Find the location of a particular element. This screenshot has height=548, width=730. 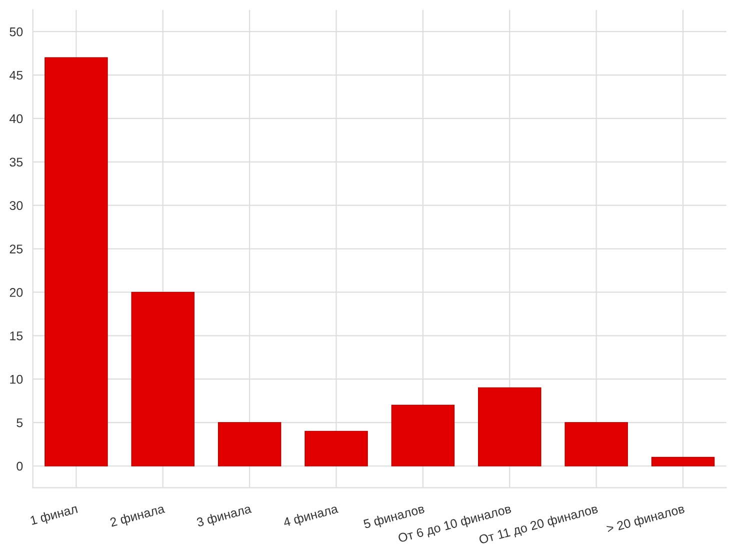

y-tick-label: 25 is located at coordinates (16, 249).